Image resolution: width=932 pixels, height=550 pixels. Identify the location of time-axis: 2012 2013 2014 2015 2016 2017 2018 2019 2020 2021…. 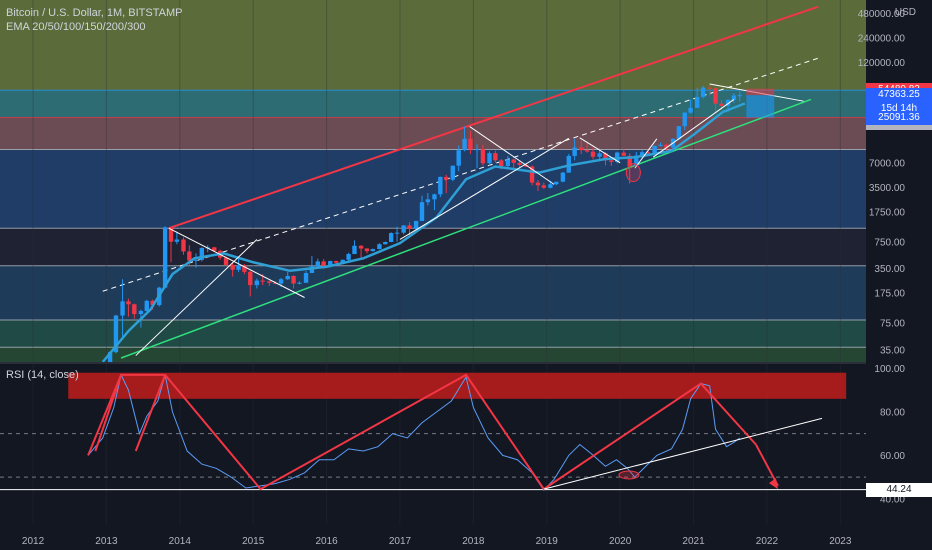
(466, 537).